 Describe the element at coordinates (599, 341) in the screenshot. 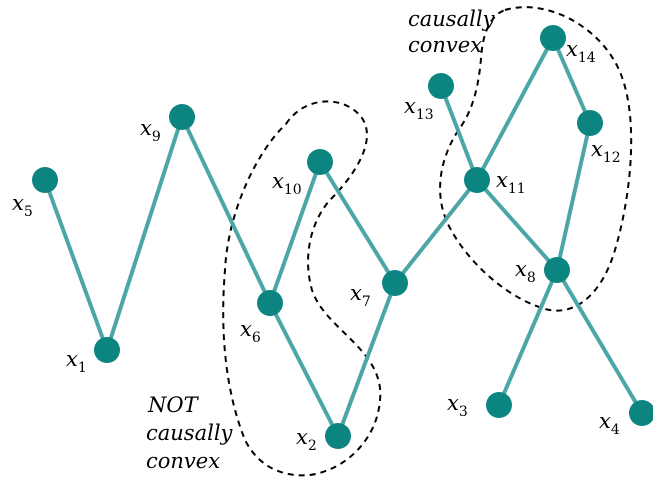

I see `edge-x8-x4` at that location.